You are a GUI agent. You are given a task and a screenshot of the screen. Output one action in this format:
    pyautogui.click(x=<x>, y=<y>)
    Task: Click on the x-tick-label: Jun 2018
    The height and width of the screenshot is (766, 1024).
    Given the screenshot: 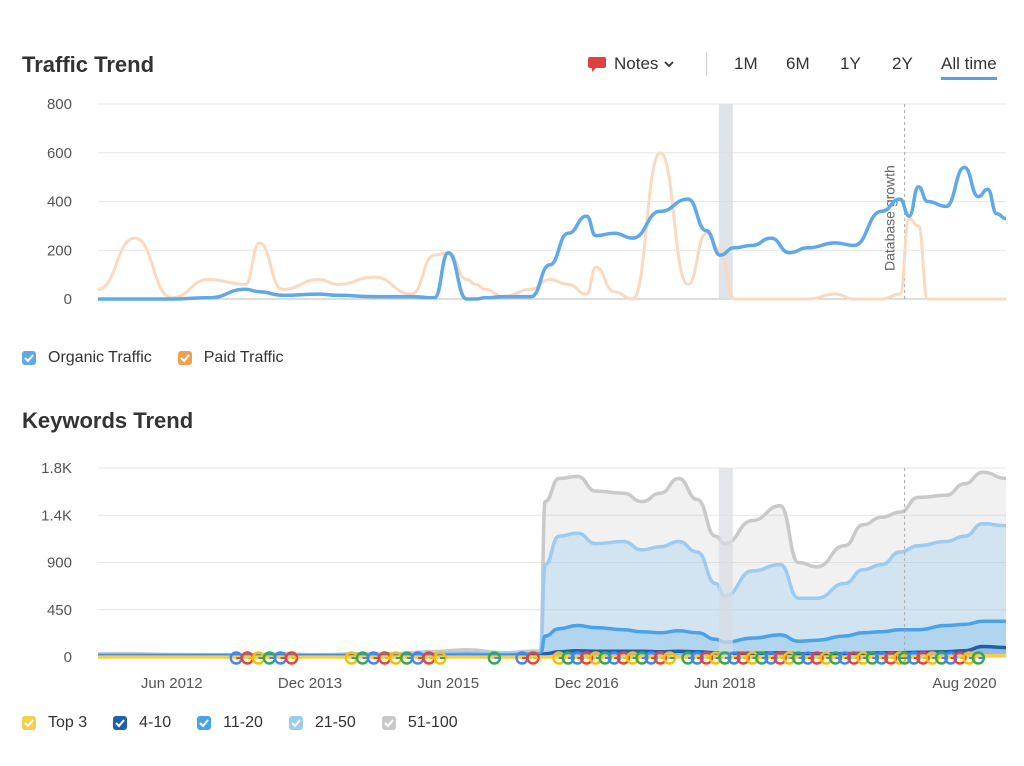 What is the action you would take?
    pyautogui.click(x=725, y=683)
    